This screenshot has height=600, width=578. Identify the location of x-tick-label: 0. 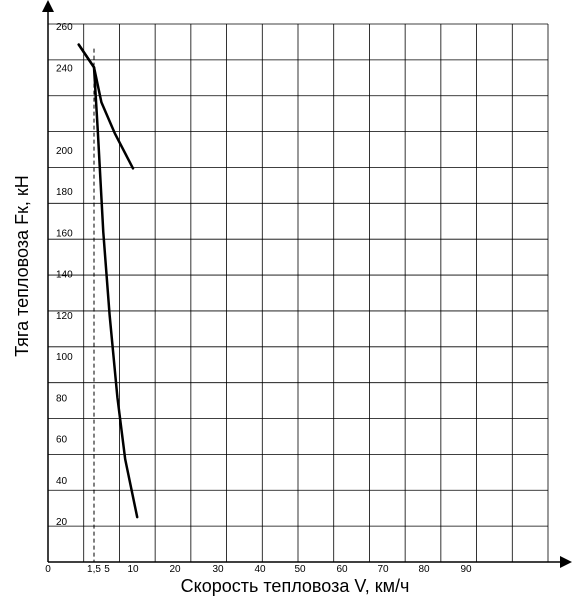
(48, 569).